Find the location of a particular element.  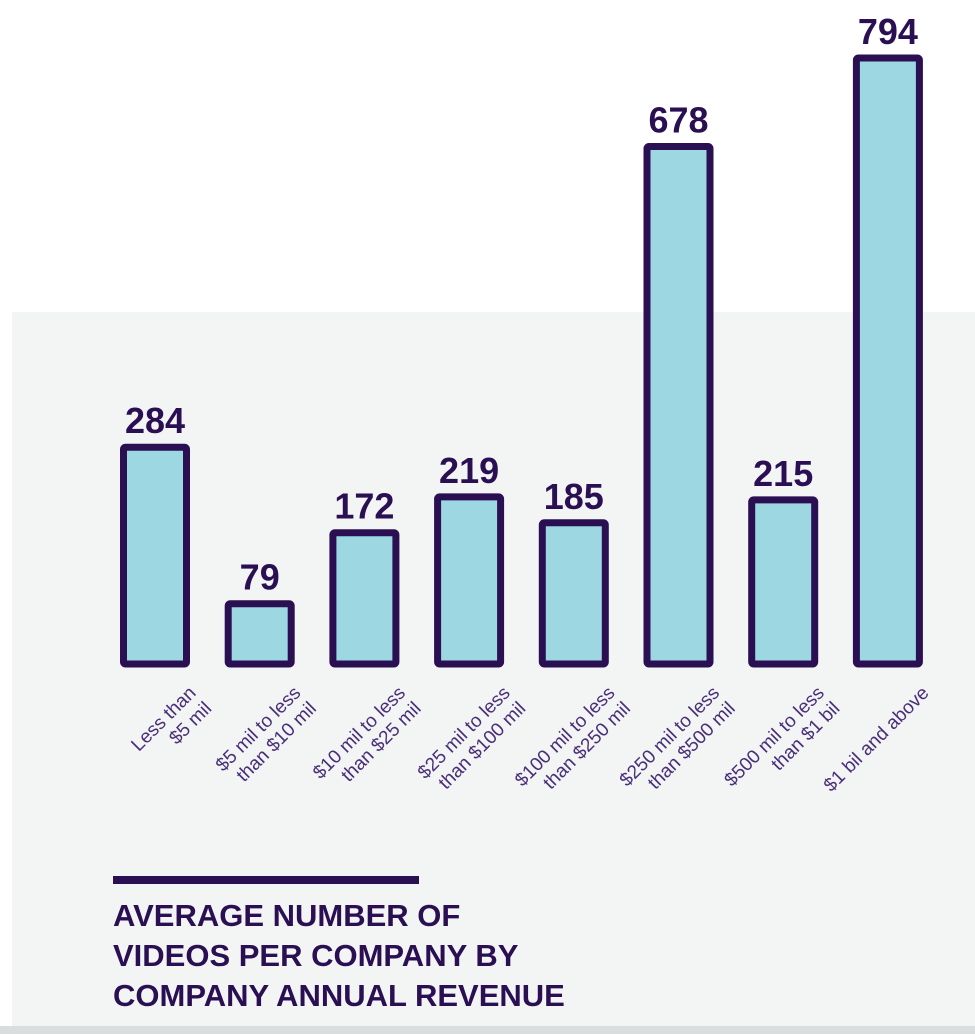

data-label-2: 79 is located at coordinates (260, 577).